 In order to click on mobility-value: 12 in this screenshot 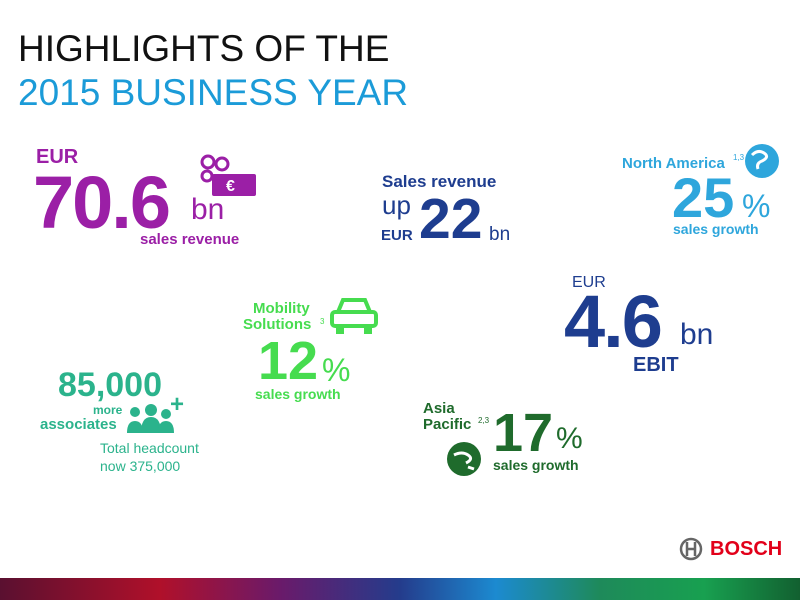, I will do `click(288, 361)`.